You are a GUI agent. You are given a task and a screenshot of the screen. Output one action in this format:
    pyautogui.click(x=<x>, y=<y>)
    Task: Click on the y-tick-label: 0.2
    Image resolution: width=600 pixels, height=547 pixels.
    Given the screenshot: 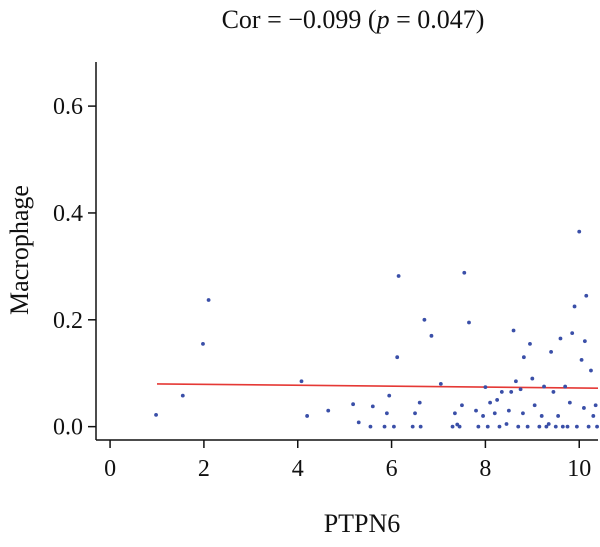 What is the action you would take?
    pyautogui.click(x=68, y=321)
    